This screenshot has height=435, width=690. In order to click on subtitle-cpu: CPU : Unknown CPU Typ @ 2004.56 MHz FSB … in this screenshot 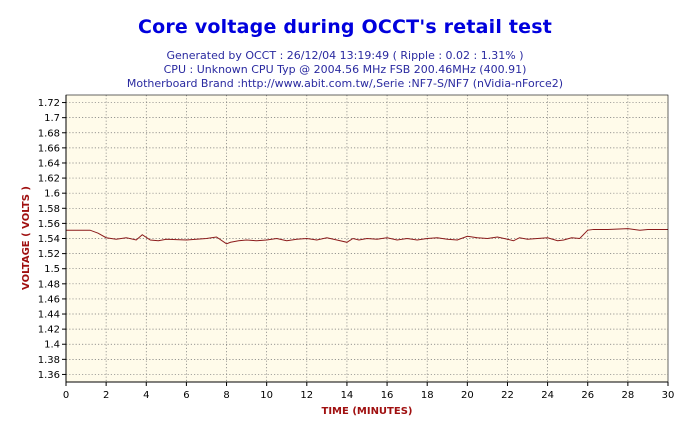, I will do `click(345, 69)`.